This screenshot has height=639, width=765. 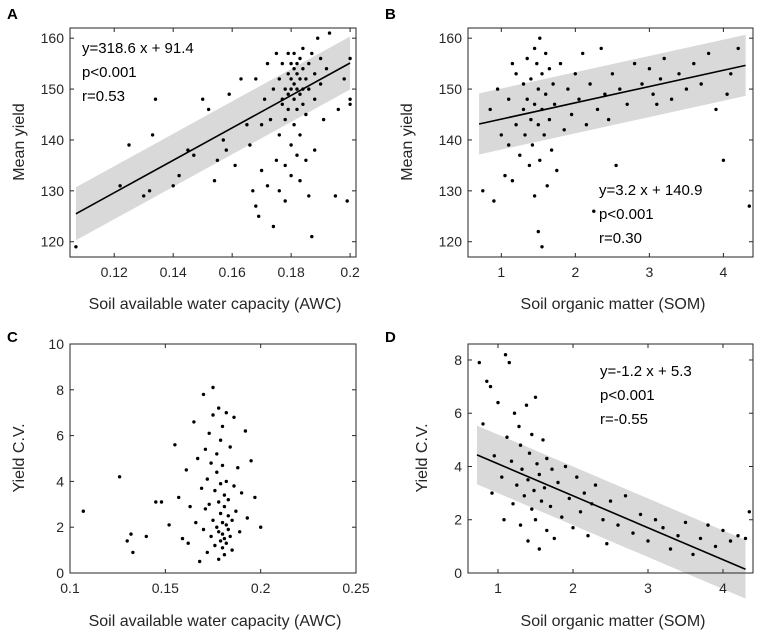 I want to click on panel-d-x-tick-label: 3, so click(x=648, y=588).